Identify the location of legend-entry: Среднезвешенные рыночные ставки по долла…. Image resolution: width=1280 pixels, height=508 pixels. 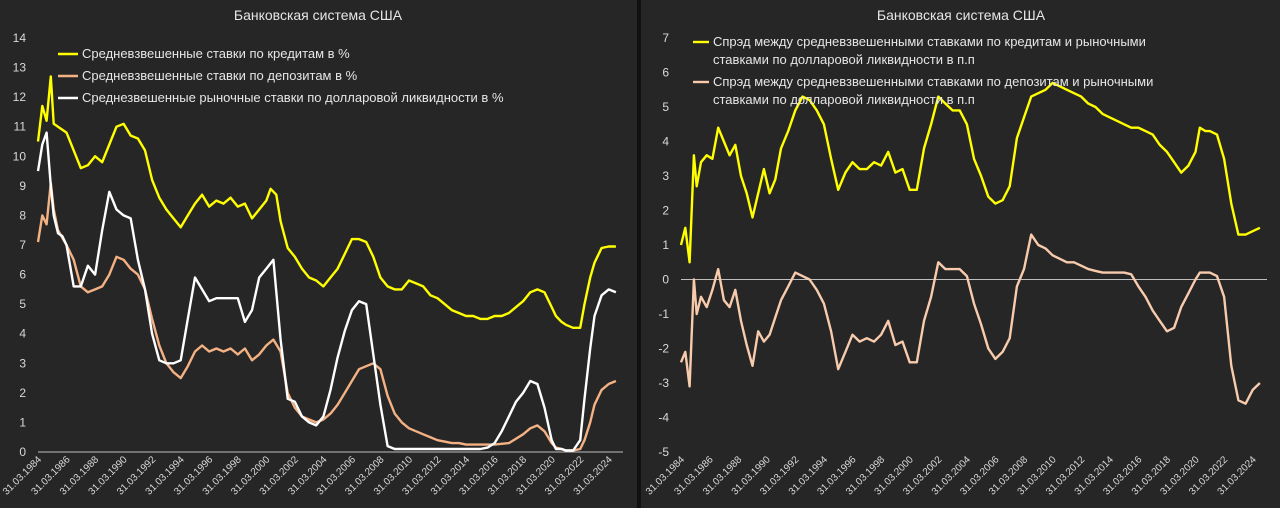
(293, 97).